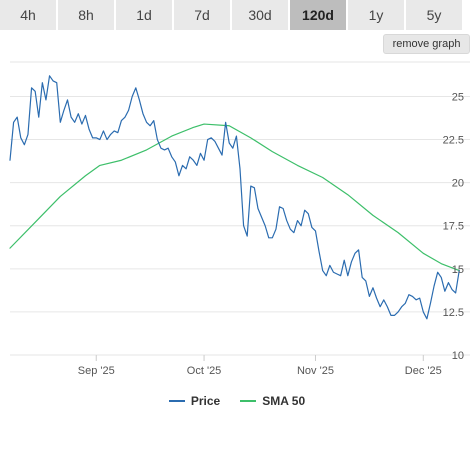 This screenshot has width=474, height=455. Describe the element at coordinates (237, 401) in the screenshot. I see `chart-legend: Price SMA 50` at that location.